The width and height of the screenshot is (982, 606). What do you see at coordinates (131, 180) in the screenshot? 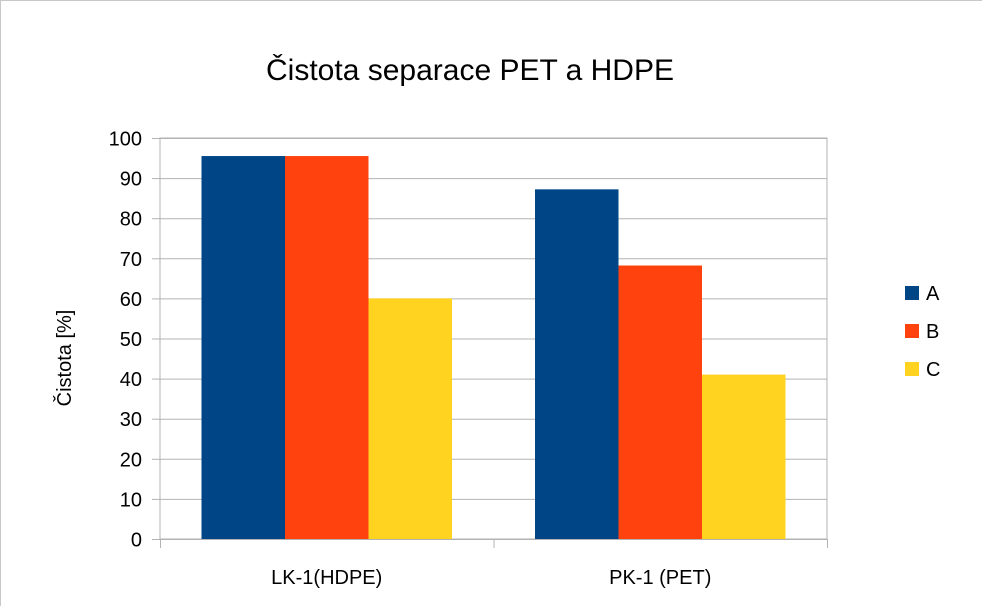
I see `y-tick-label: 90` at bounding box center [131, 180].